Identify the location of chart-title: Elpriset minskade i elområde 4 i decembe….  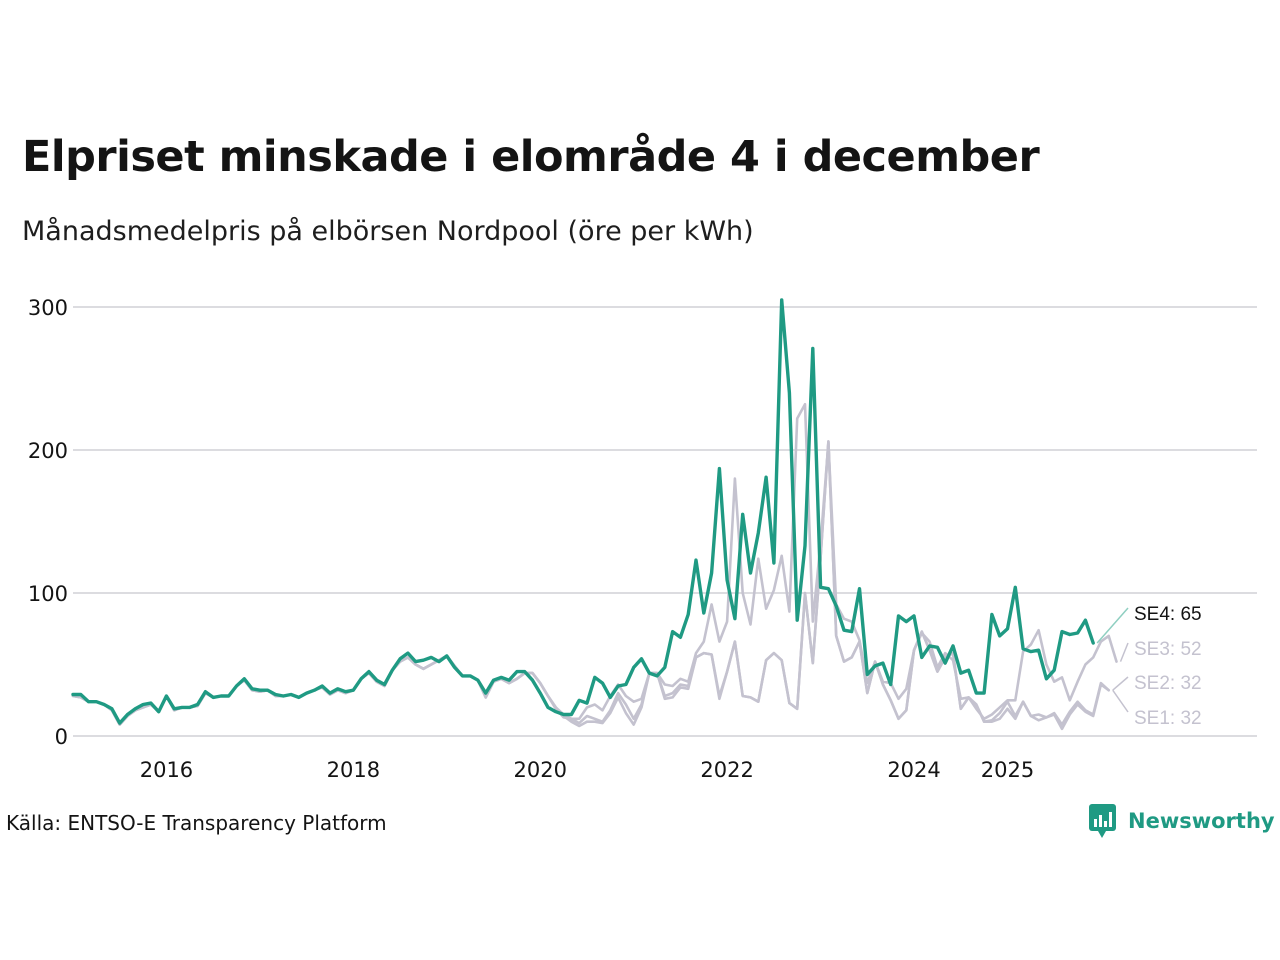
(531, 157).